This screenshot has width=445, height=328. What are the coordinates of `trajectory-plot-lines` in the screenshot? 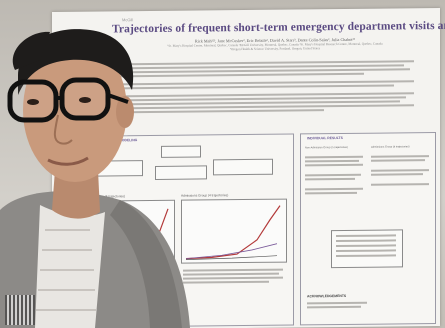 It's located at (233, 232).